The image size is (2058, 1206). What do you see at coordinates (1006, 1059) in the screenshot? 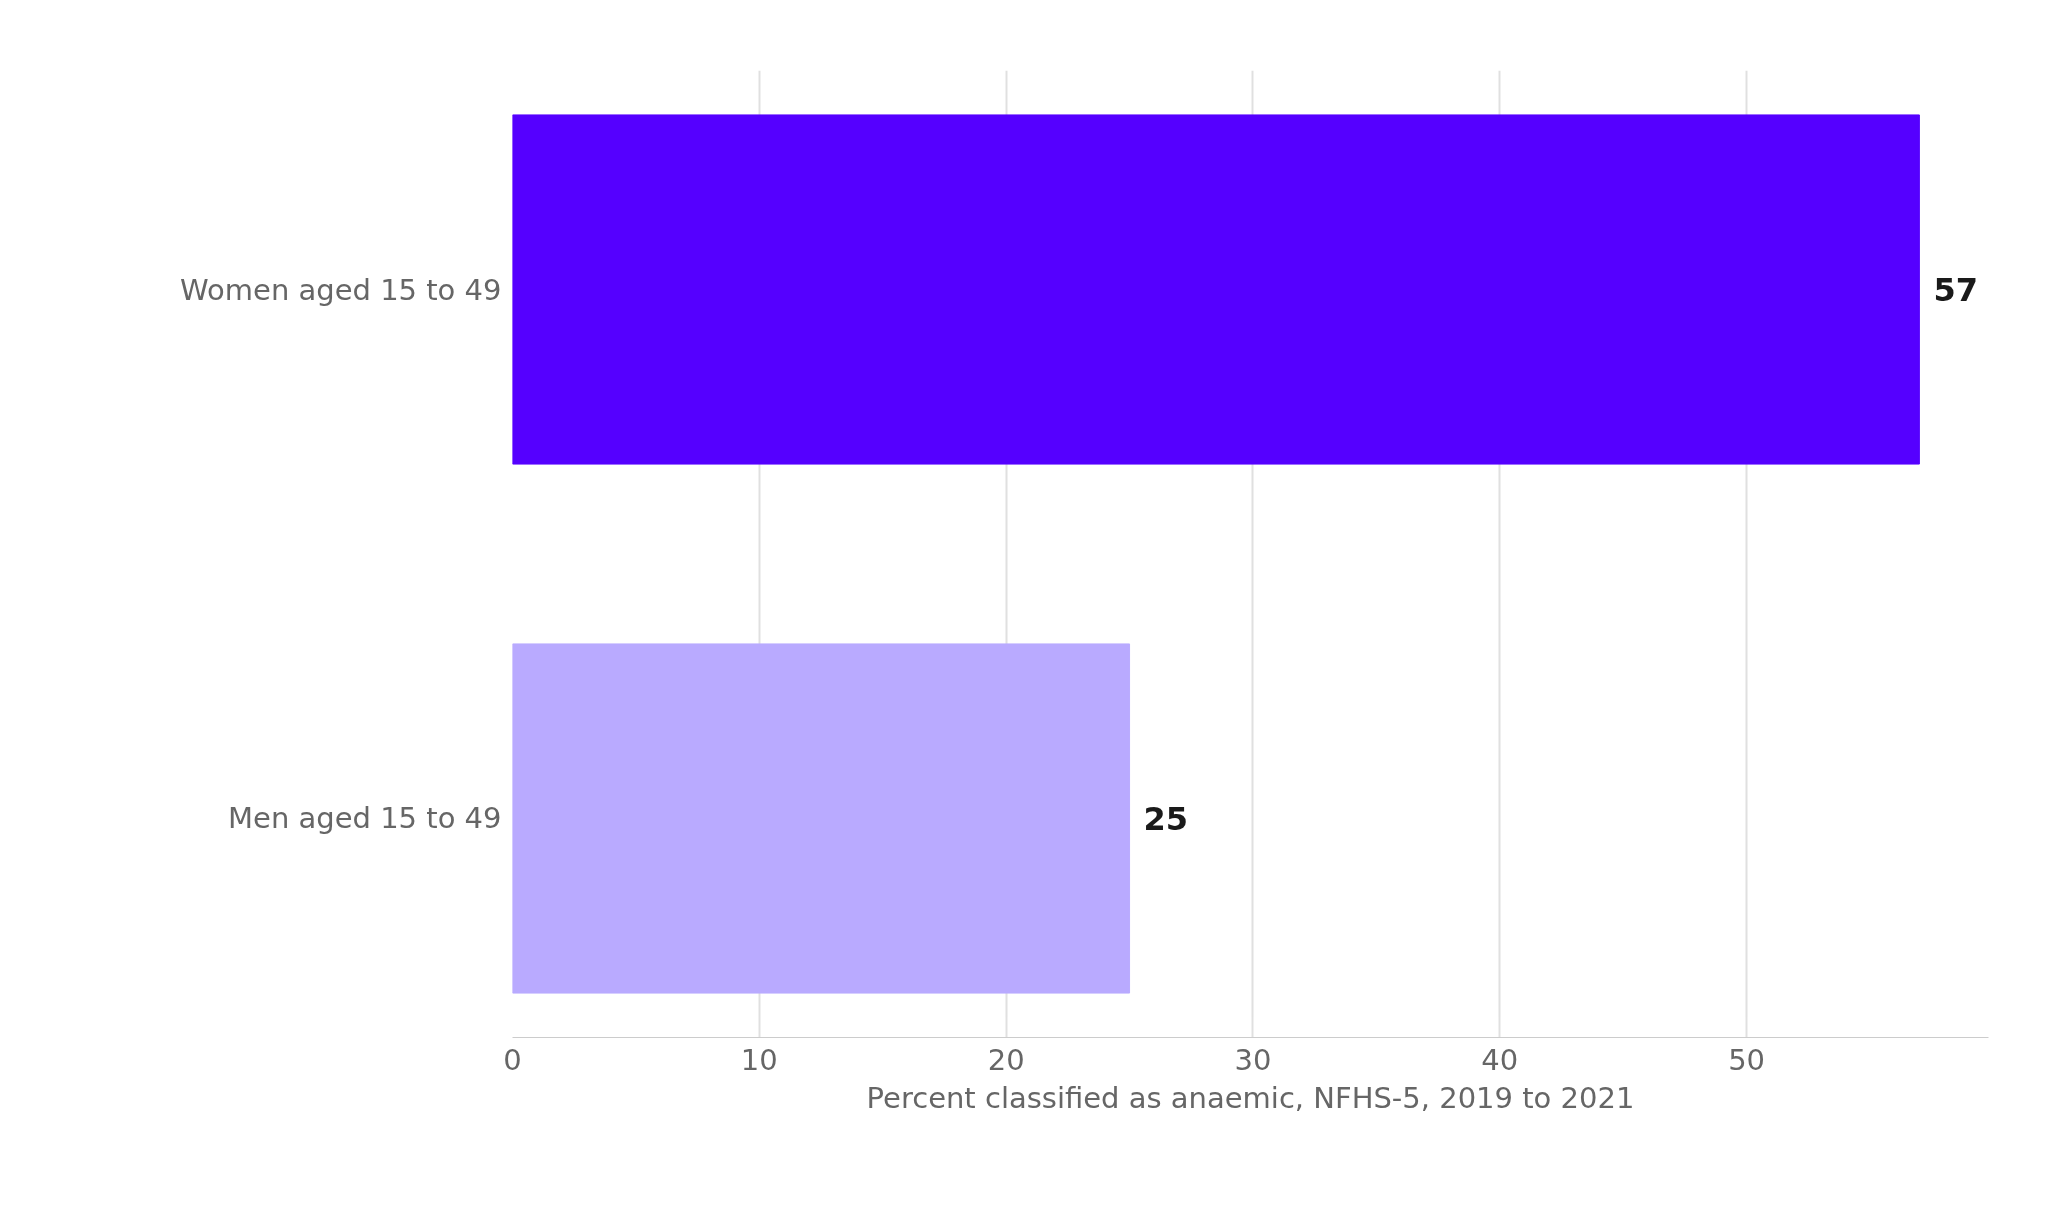
I see `x-tick-label: 20` at bounding box center [1006, 1059].